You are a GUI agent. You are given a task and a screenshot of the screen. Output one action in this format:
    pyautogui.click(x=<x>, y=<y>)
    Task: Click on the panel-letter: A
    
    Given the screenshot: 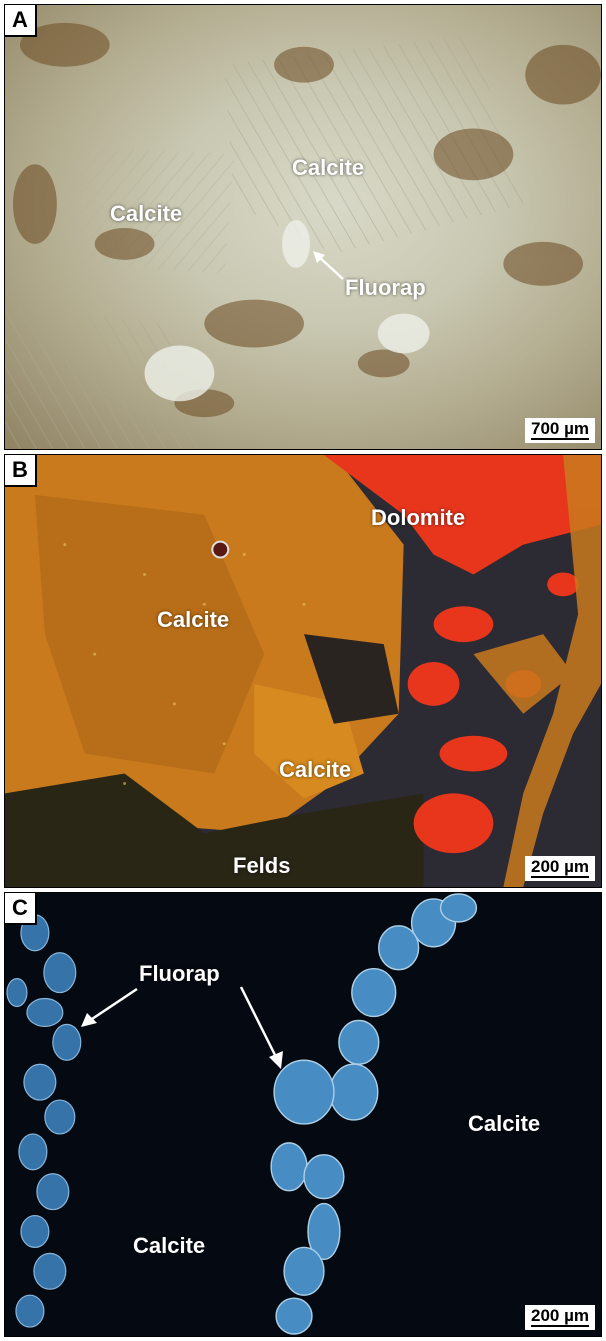 What is the action you would take?
    pyautogui.click(x=21, y=21)
    